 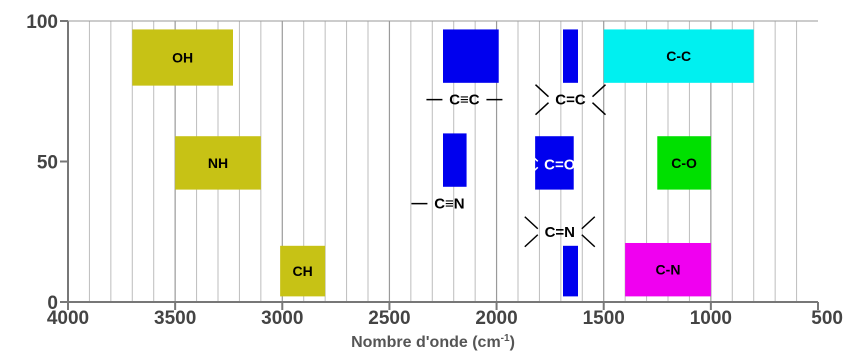 I want to click on structure-text: C≡C, so click(x=464, y=100).